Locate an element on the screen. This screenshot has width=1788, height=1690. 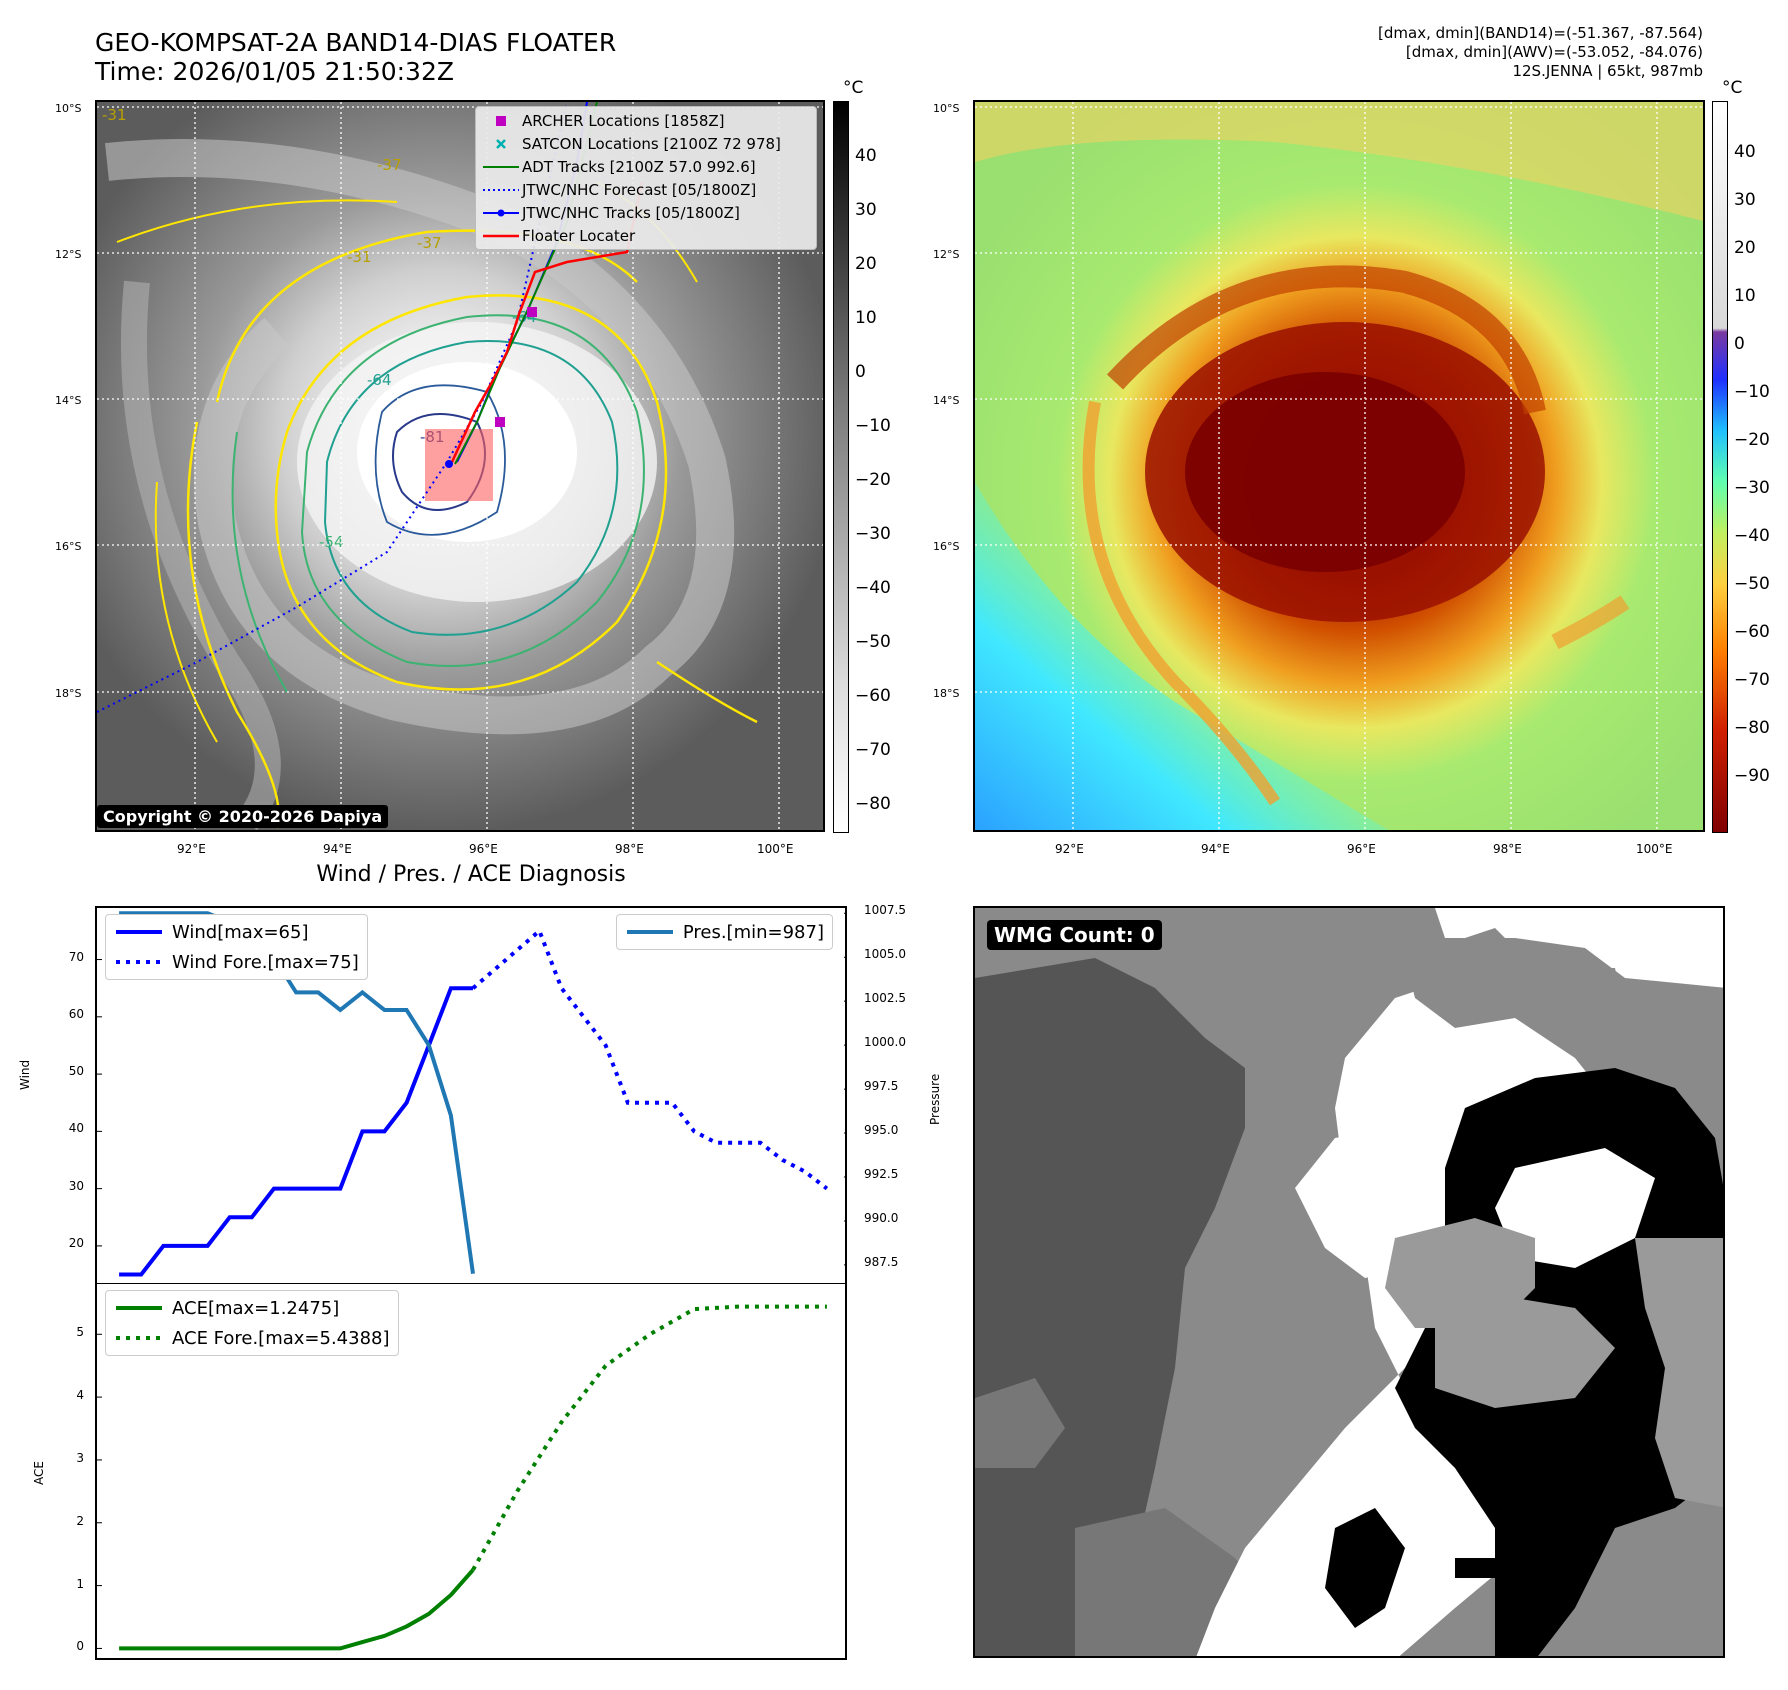
axis-tick-label: 2 is located at coordinates (80, 1520).